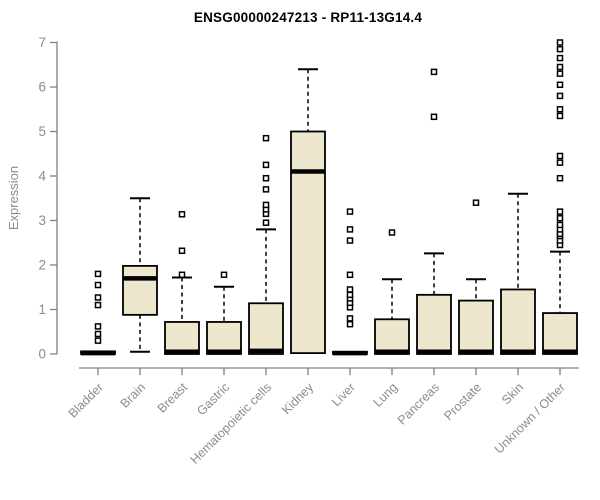 The width and height of the screenshot is (600, 500). I want to click on y-tick-label: 0, so click(42, 354).